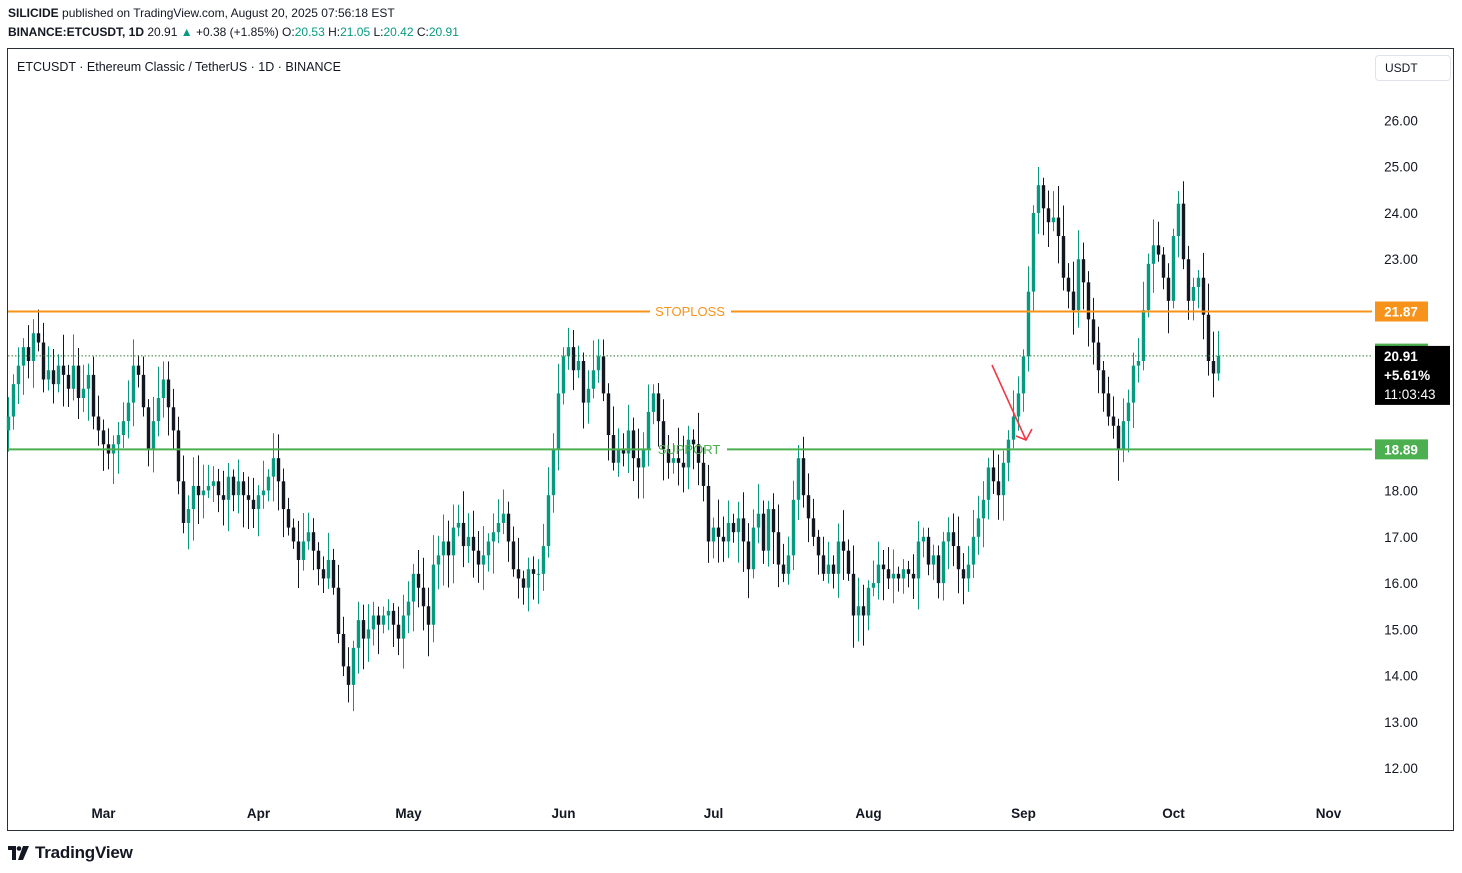  What do you see at coordinates (1412, 375) in the screenshot?
I see `last-price-tag-bg` at bounding box center [1412, 375].